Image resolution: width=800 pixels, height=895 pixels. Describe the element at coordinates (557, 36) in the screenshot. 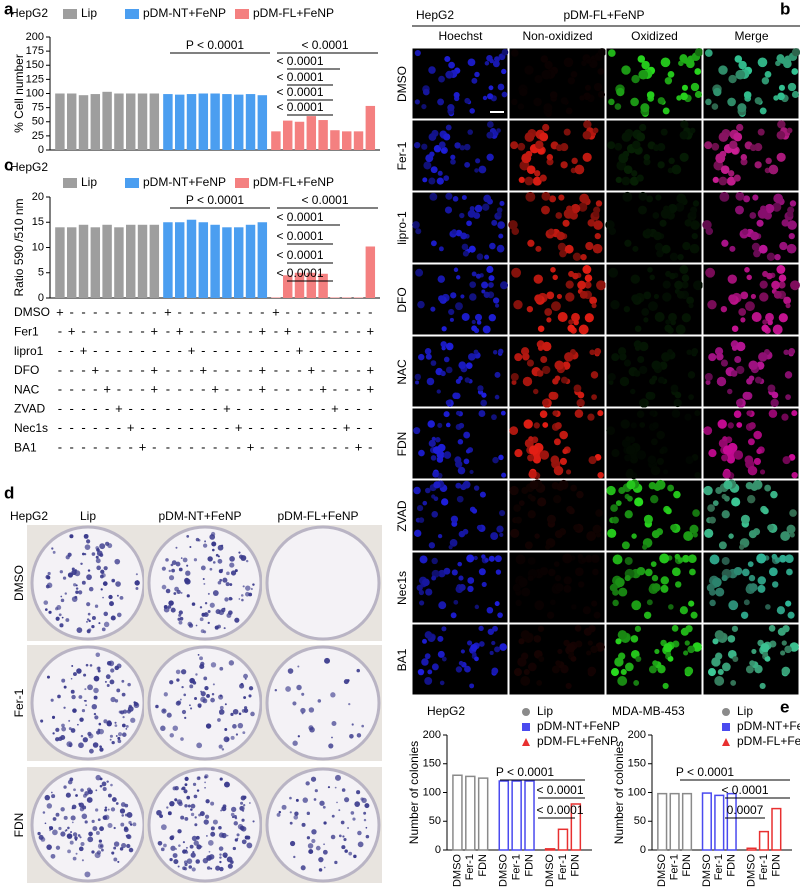

I see `column-label: Non-oxidized` at that location.